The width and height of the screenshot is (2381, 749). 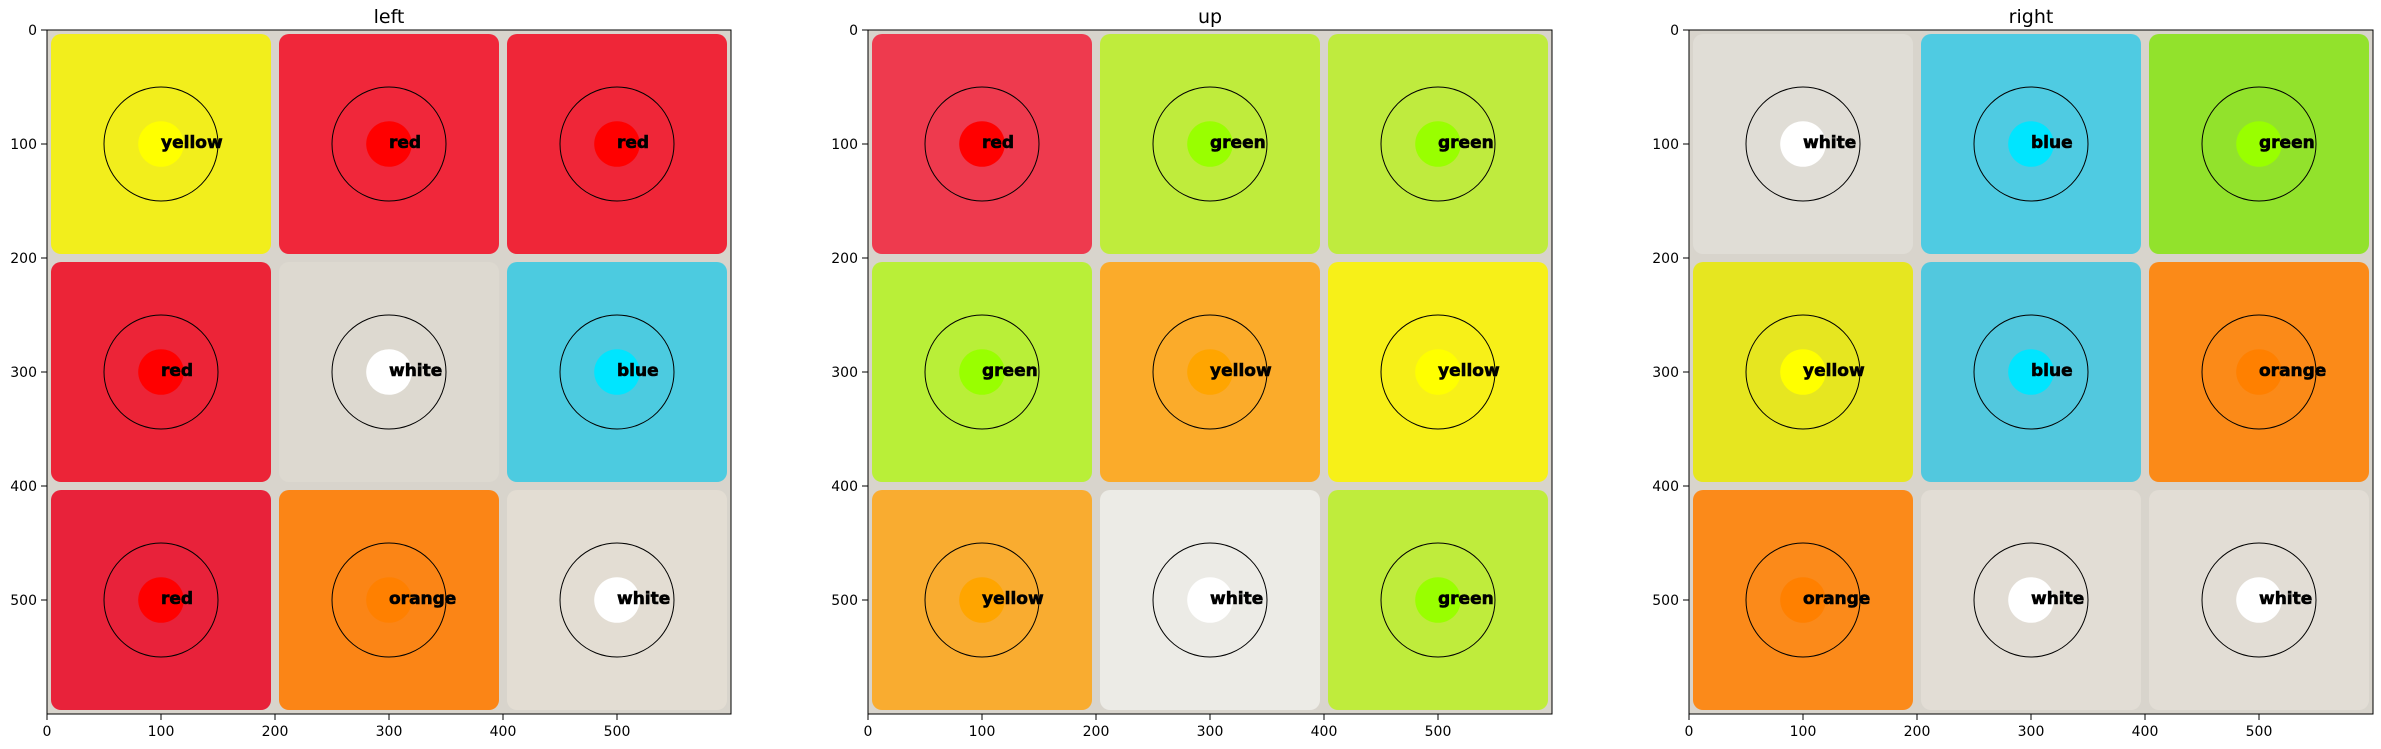 What do you see at coordinates (1438, 732) in the screenshot?
I see `x-tick-label: 500` at bounding box center [1438, 732].